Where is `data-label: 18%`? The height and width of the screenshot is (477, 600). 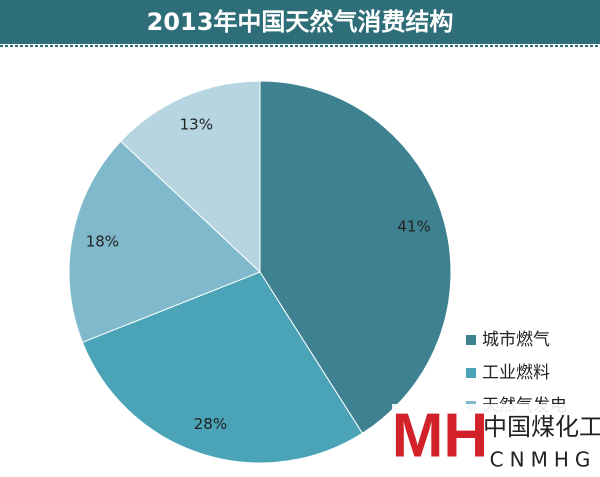
data-label: 18% is located at coordinates (102, 241).